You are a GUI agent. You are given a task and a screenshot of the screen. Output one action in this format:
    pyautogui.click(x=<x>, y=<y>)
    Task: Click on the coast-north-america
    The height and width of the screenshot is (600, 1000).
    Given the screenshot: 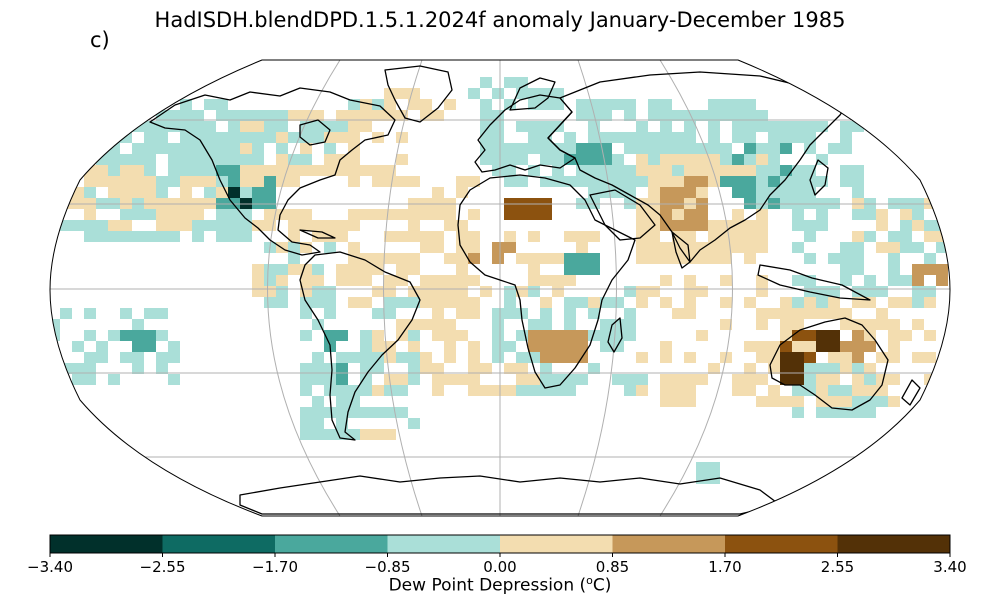 What is the action you would take?
    pyautogui.click(x=272, y=171)
    